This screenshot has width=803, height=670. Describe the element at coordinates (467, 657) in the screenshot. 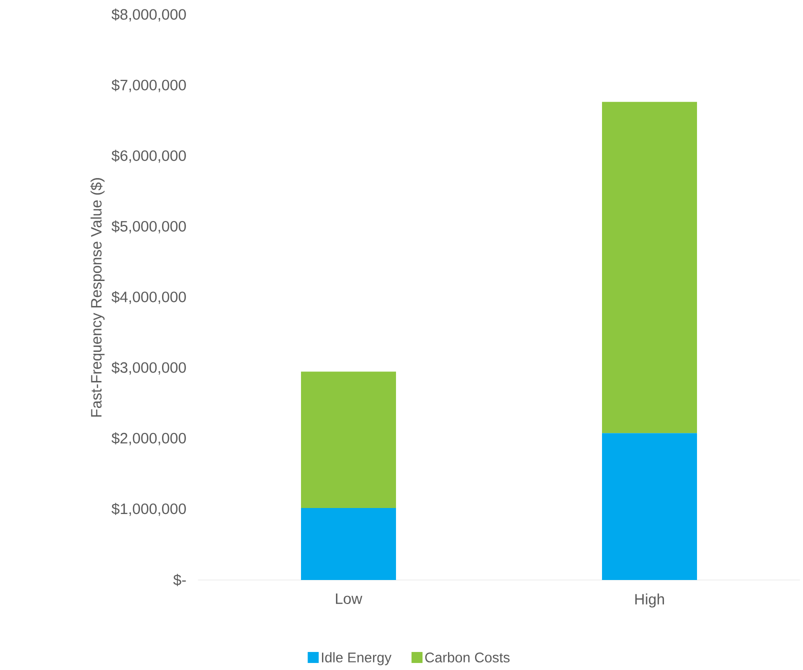

I see `legend-label: Carbon Costs` at that location.